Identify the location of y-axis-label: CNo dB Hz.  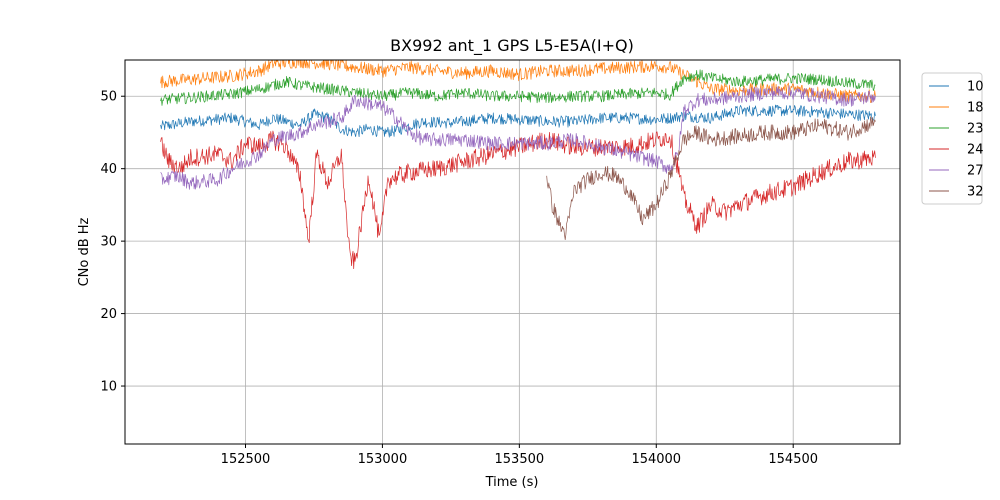
(84, 251).